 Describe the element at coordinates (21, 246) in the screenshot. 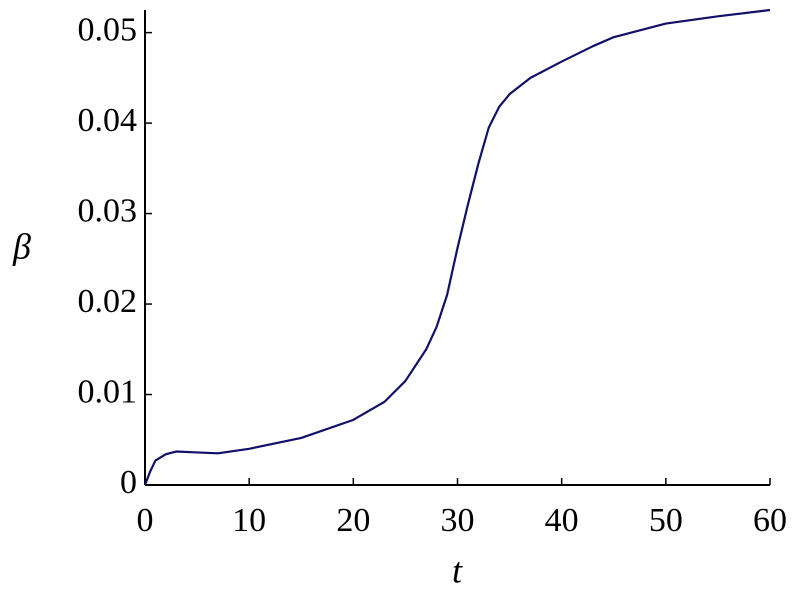

I see `y-axis-title: β` at that location.